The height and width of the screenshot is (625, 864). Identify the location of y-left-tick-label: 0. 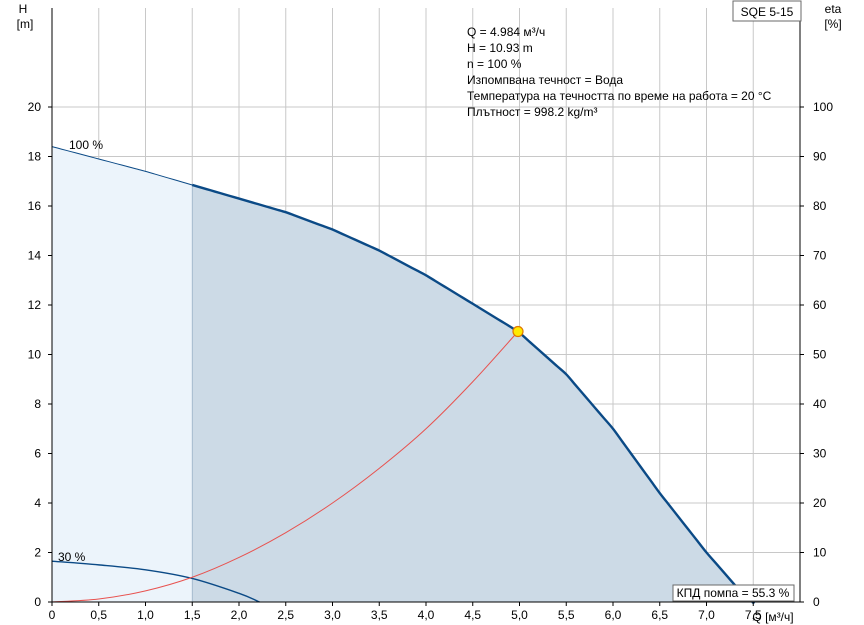
(37, 602).